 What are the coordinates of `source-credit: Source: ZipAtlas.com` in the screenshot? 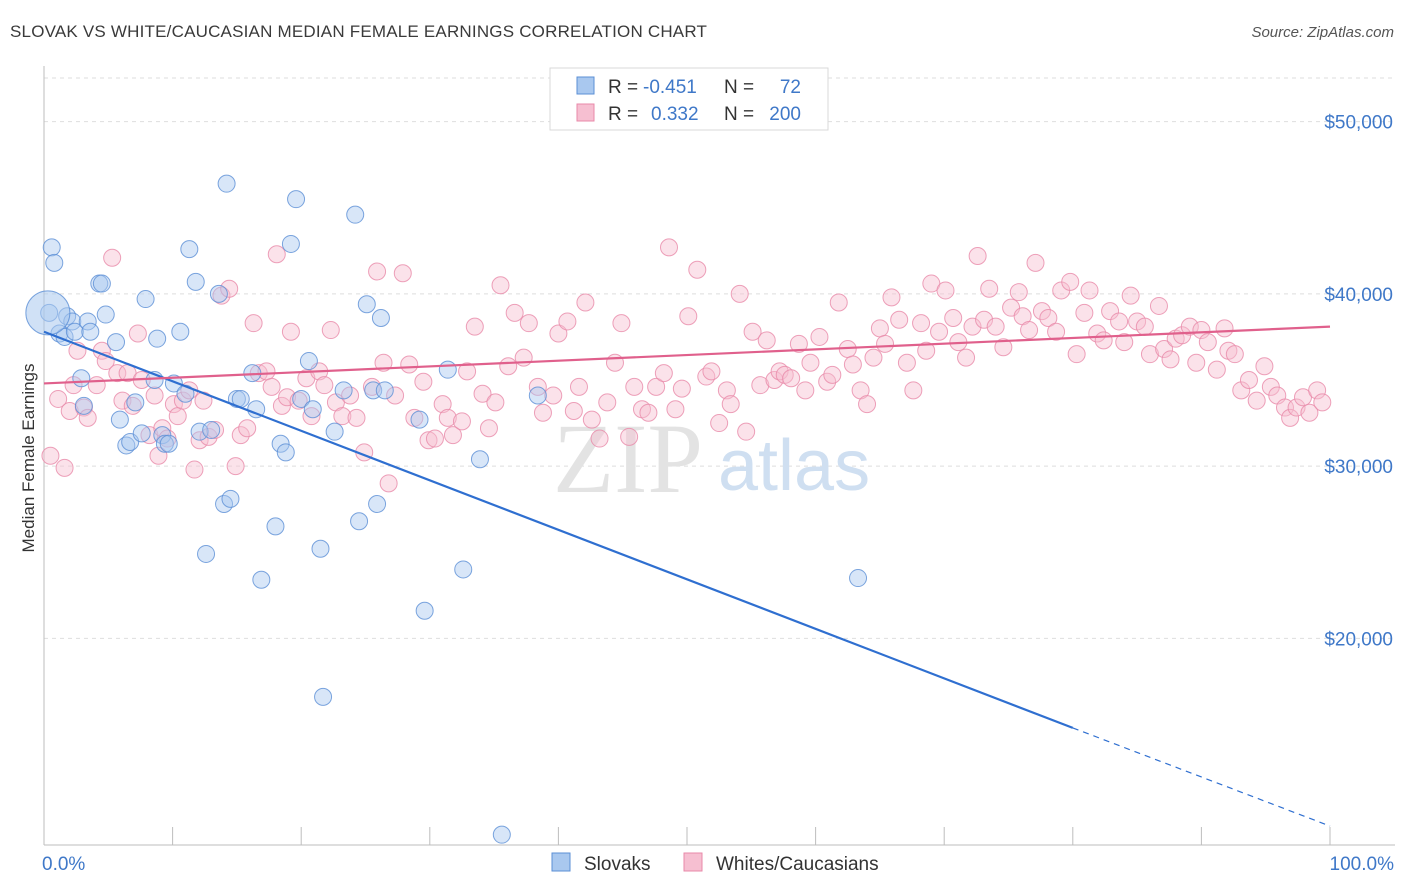 It's located at (1322, 32).